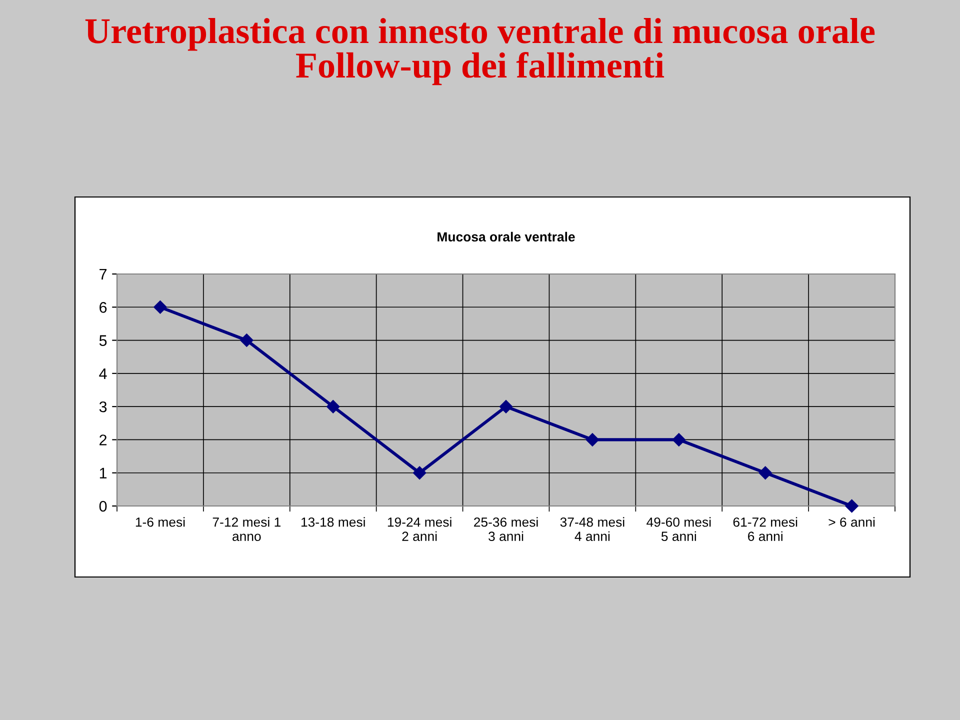  Describe the element at coordinates (678, 529) in the screenshot. I see `x-tick-label: 49-60 mesi 5 anni` at that location.